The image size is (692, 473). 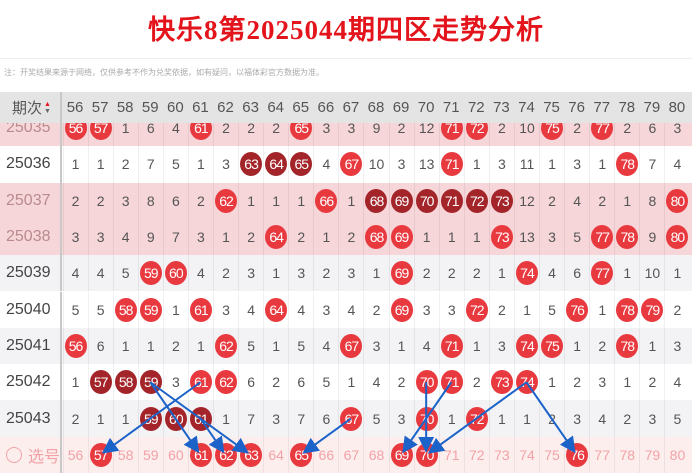 I want to click on select-number-76: 76, so click(x=576, y=454).